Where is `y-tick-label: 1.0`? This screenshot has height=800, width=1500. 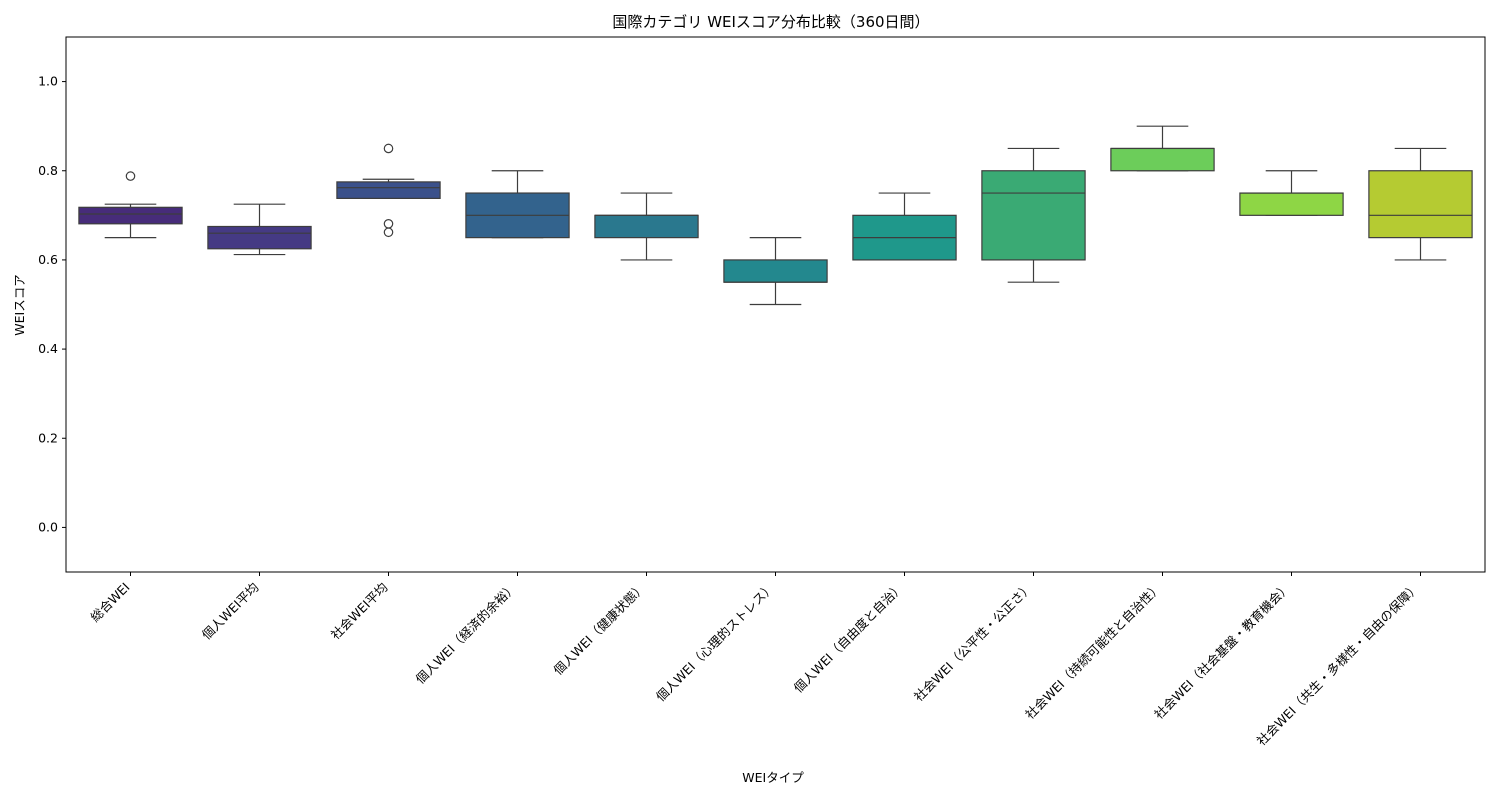 y-tick-label: 1.0 is located at coordinates (48, 81).